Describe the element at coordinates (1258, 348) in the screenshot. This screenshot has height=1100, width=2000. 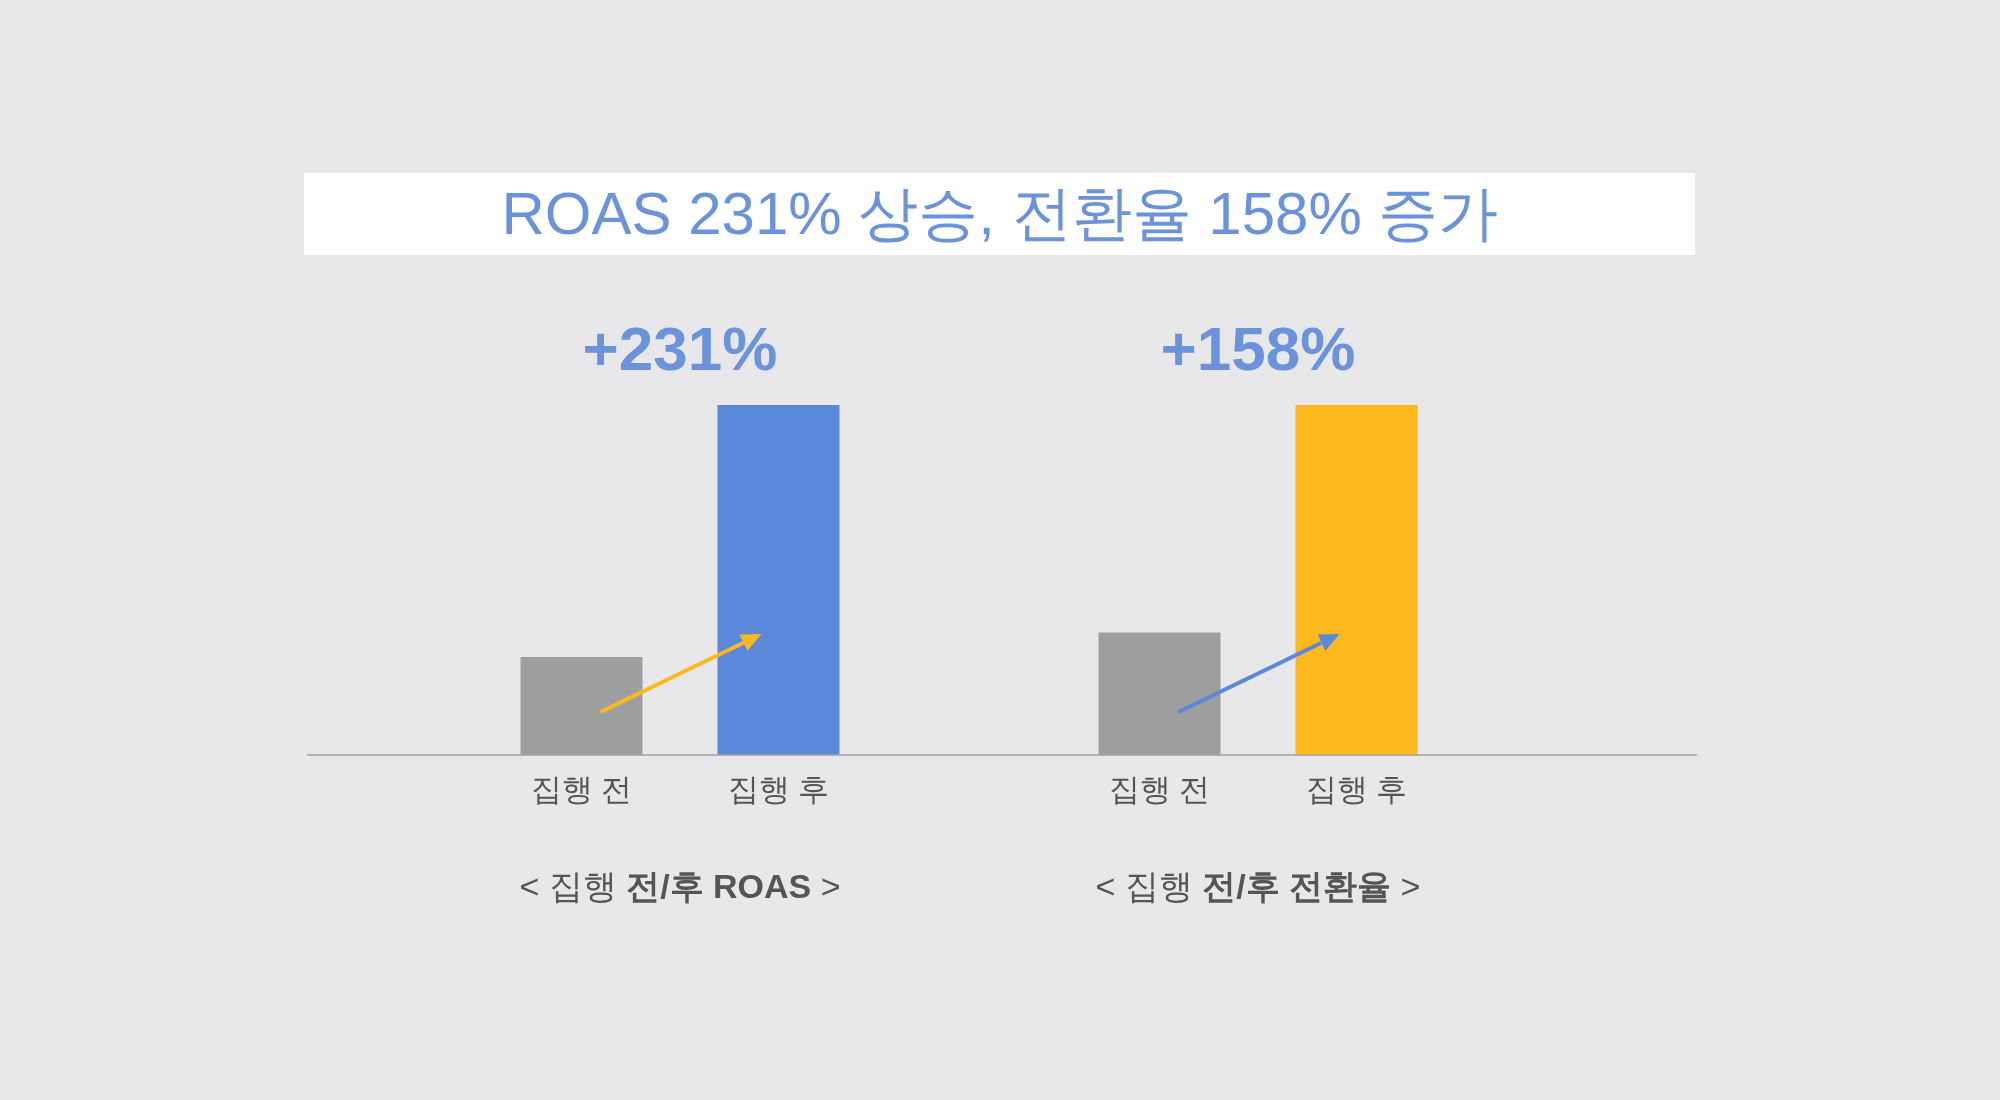
I see `chart-subtitle: +158%` at that location.